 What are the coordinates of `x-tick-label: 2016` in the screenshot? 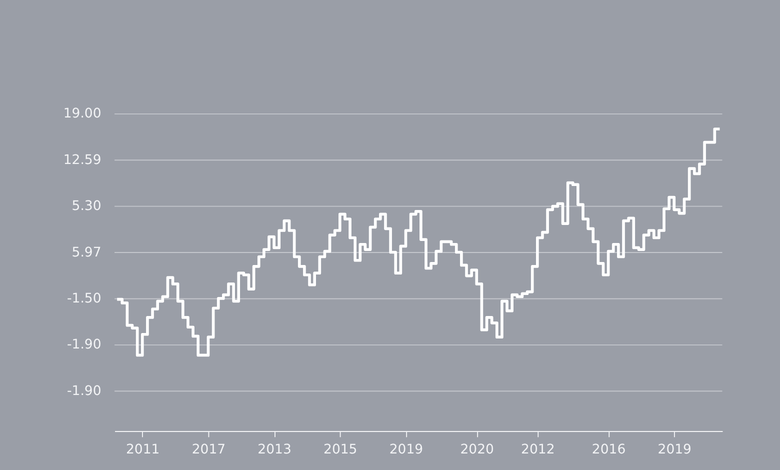 It's located at (609, 450).